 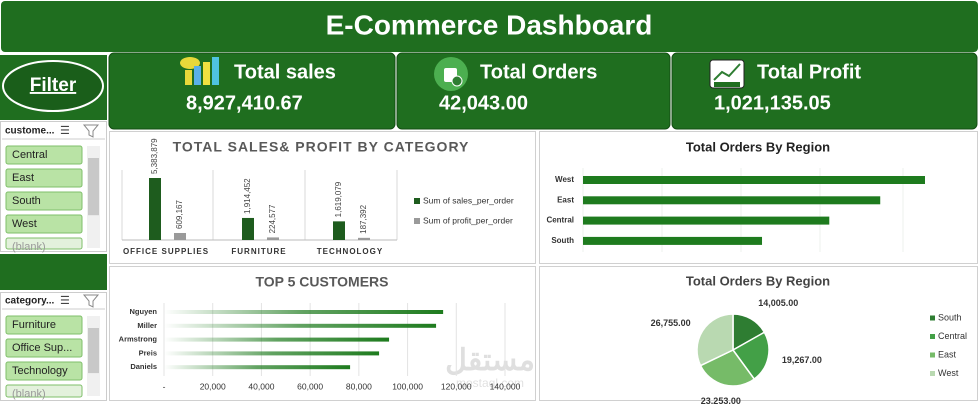 I want to click on y-tick-label: Daniels, so click(x=143, y=366).